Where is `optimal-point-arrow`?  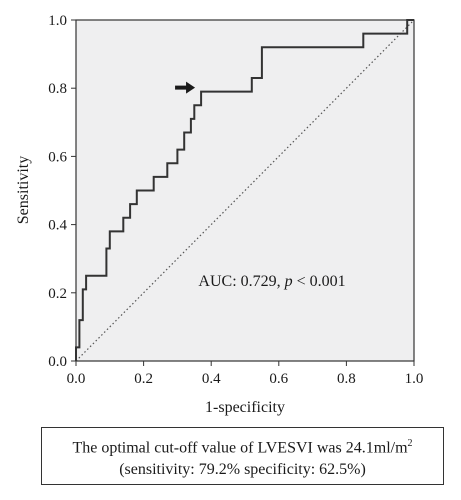
optimal-point-arrow is located at coordinates (185, 87).